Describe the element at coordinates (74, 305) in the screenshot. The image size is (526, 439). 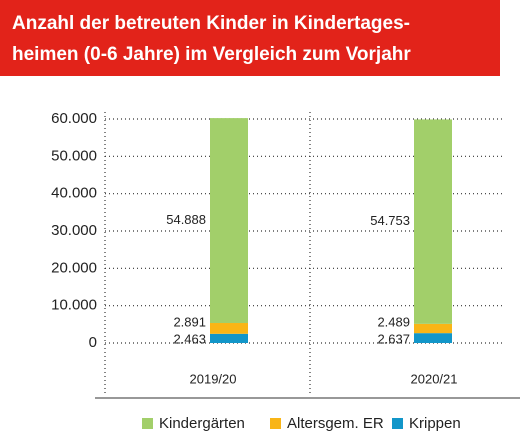
I see `y-tick-label: 10.000` at that location.